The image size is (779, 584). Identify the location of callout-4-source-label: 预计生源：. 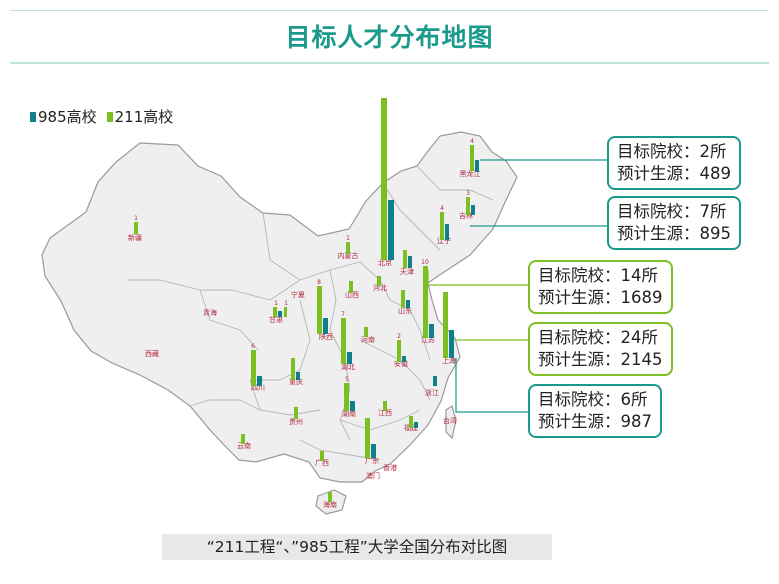
(579, 359).